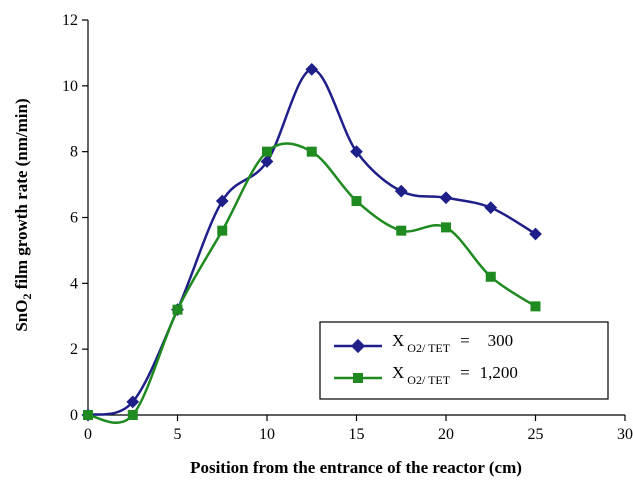 This screenshot has height=491, width=633. Describe the element at coordinates (21, 306) in the screenshot. I see `y-axis-title-sub: O` at that location.